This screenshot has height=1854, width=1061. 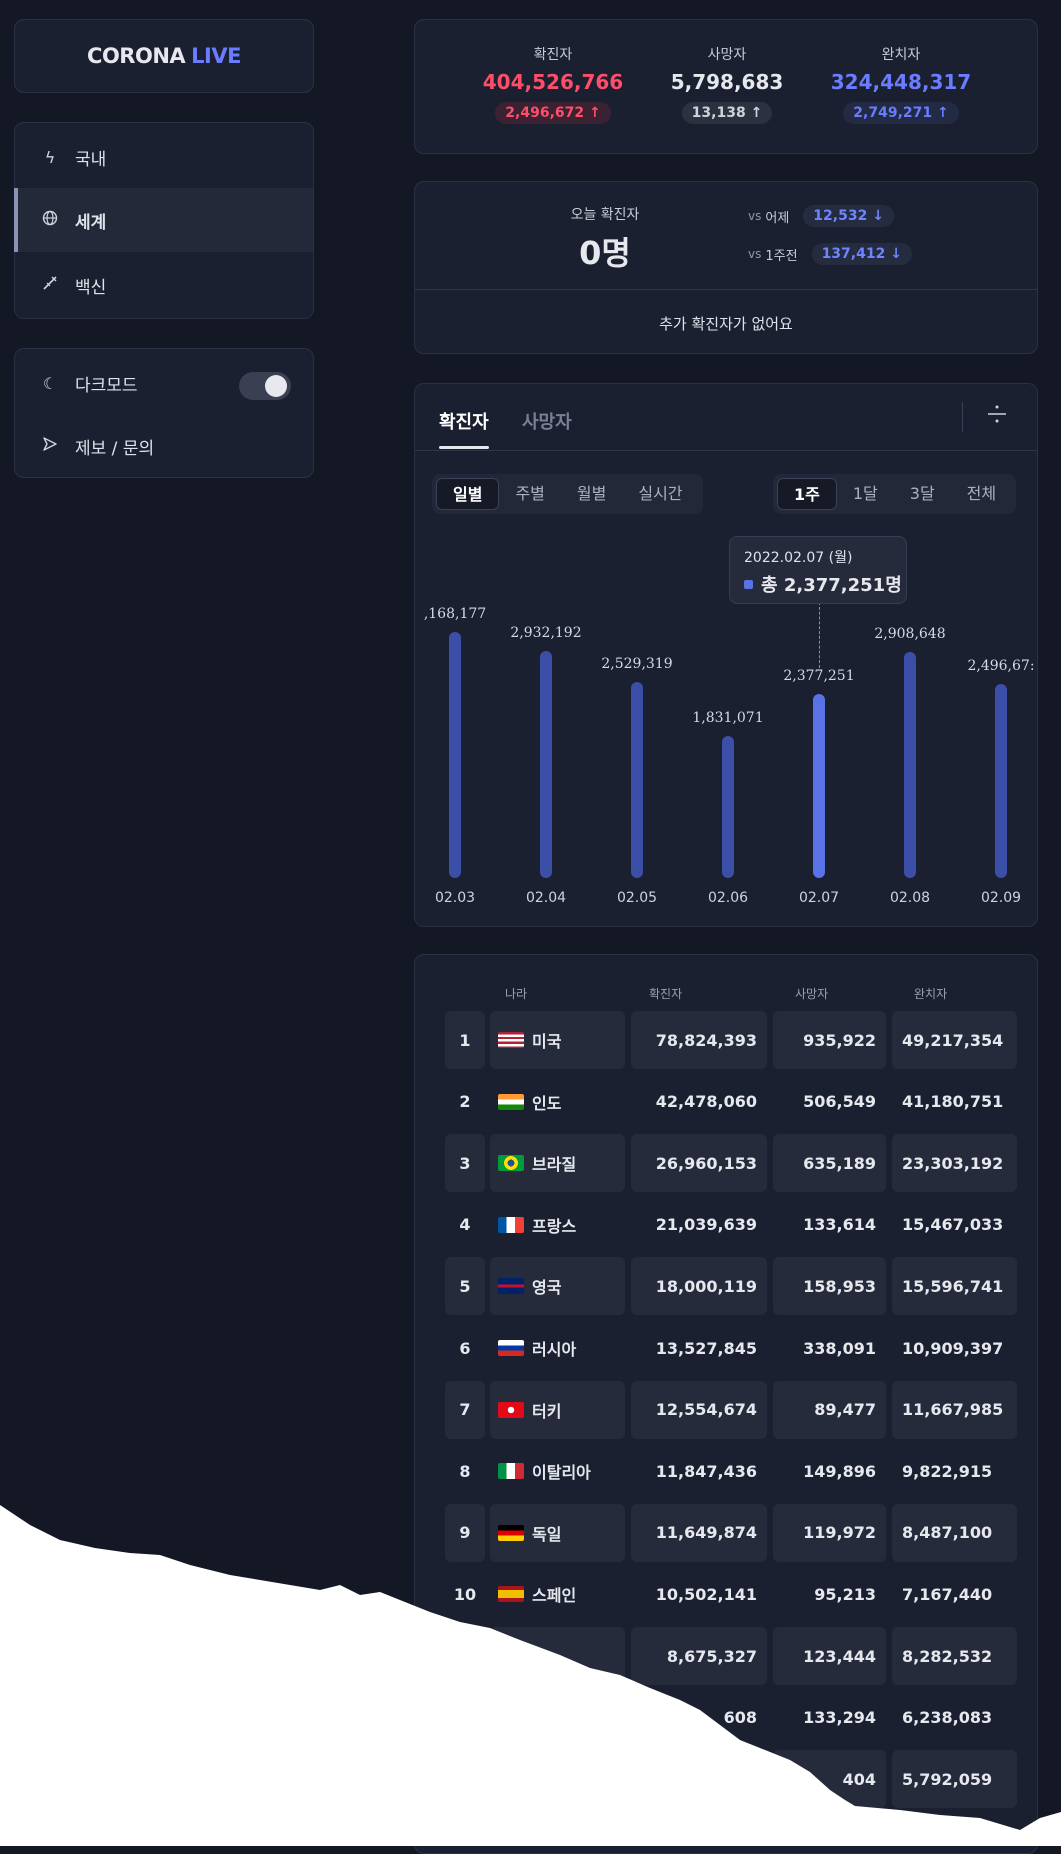 I want to click on row-rank: 10, so click(x=465, y=1594).